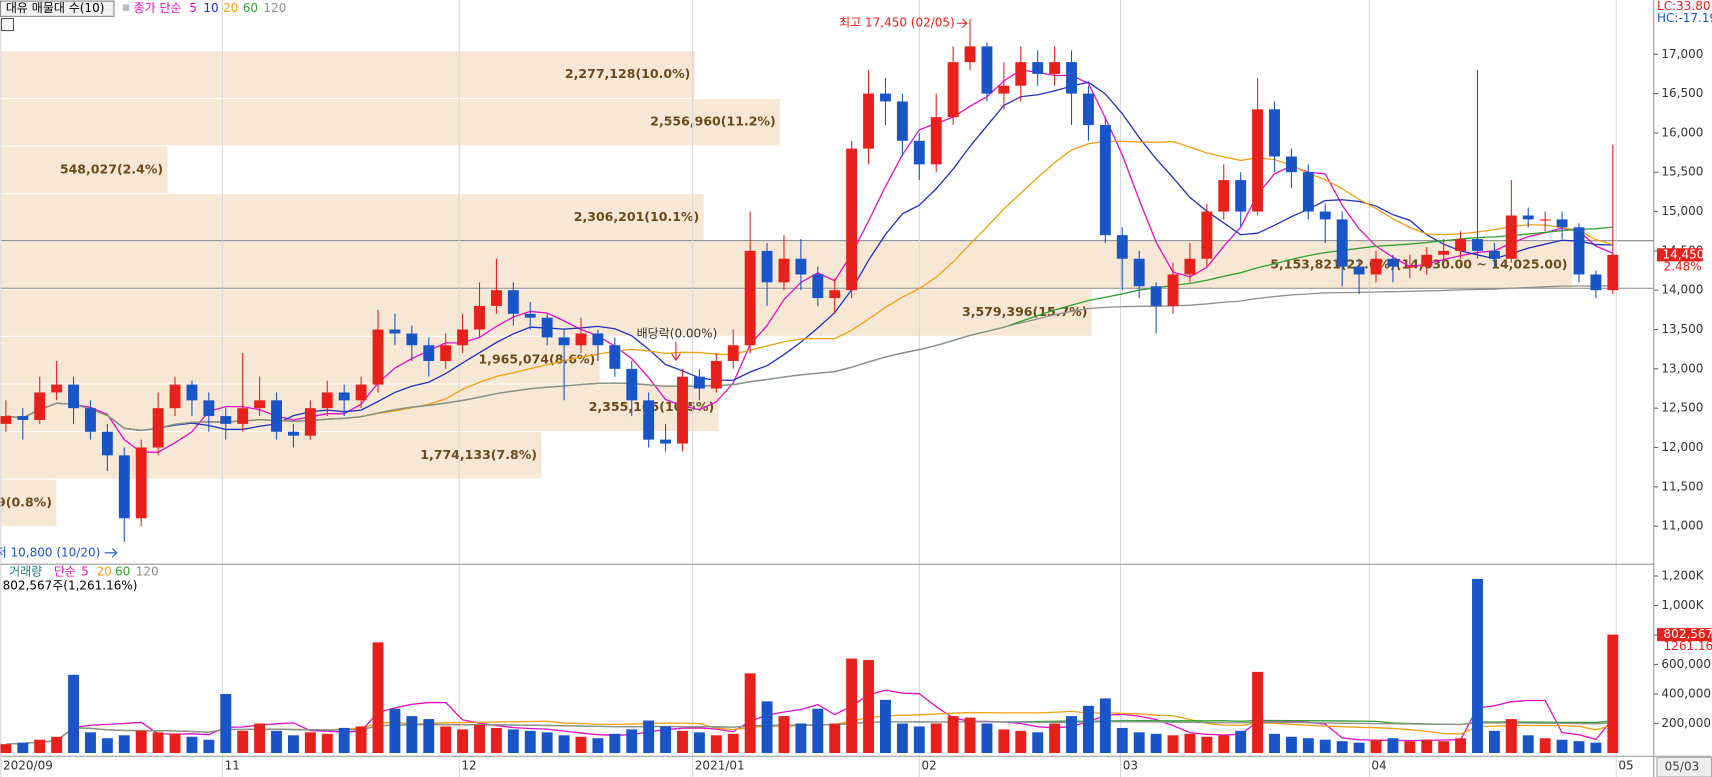  What do you see at coordinates (636, 215) in the screenshot?
I see `band-value: 2,306,201(10.1%)` at bounding box center [636, 215].